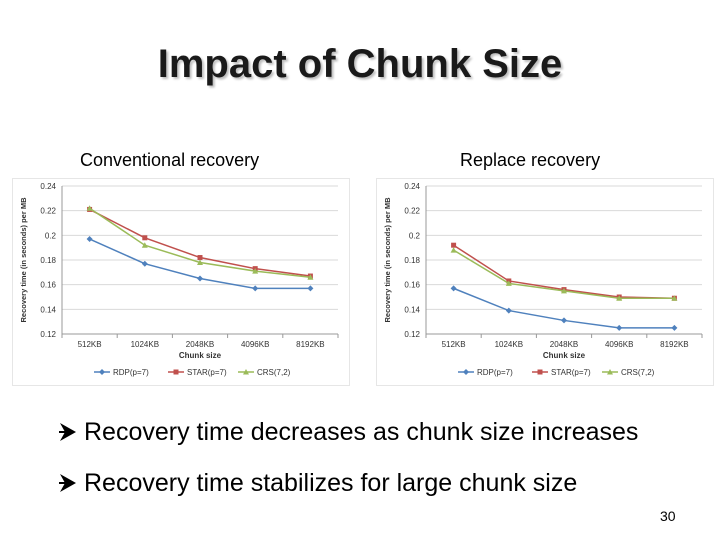 Image resolution: width=720 pixels, height=540 pixels. Describe the element at coordinates (360, 64) in the screenshot. I see `slide-title: Impact of Chunk Size` at that location.